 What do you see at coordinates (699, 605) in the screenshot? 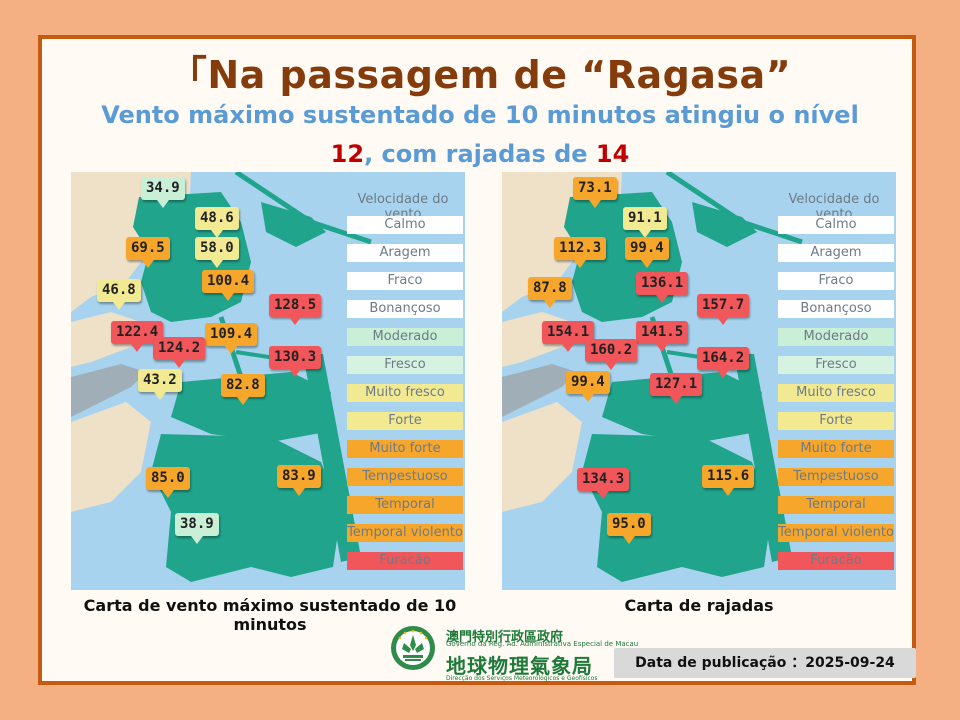
I see `map2-caption: Carta de rajadas` at bounding box center [699, 605].